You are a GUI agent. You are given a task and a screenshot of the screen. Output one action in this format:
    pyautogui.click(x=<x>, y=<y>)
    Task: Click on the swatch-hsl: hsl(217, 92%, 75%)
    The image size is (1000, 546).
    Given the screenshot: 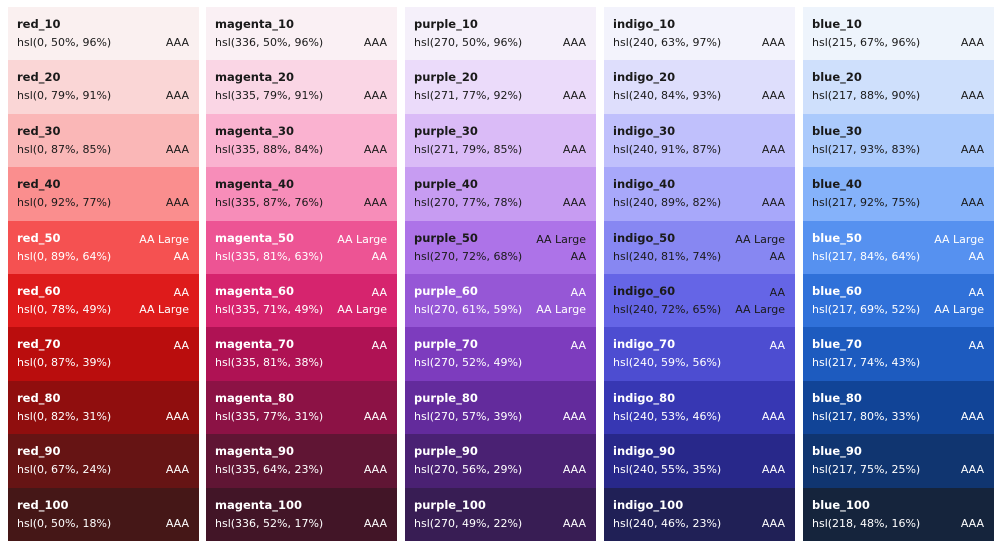 What is the action you would take?
    pyautogui.click(x=866, y=203)
    